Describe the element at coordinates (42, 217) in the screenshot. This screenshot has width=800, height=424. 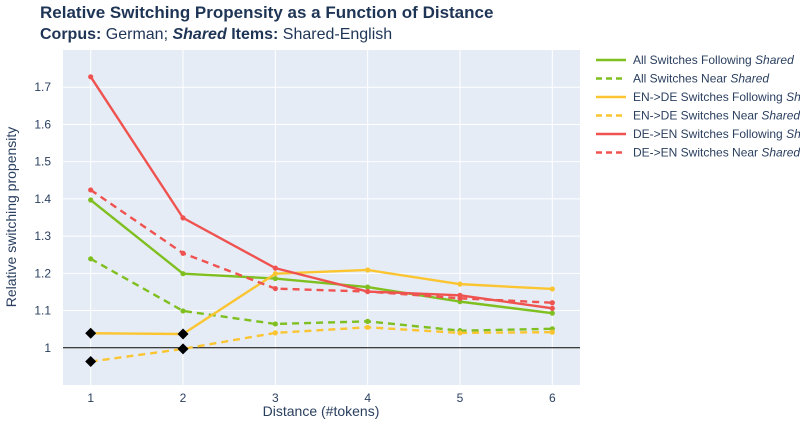
I see `y-tick-labels: 1 1.1 1.2 1.3 1.4 1.5 1.6 1.7` at that location.